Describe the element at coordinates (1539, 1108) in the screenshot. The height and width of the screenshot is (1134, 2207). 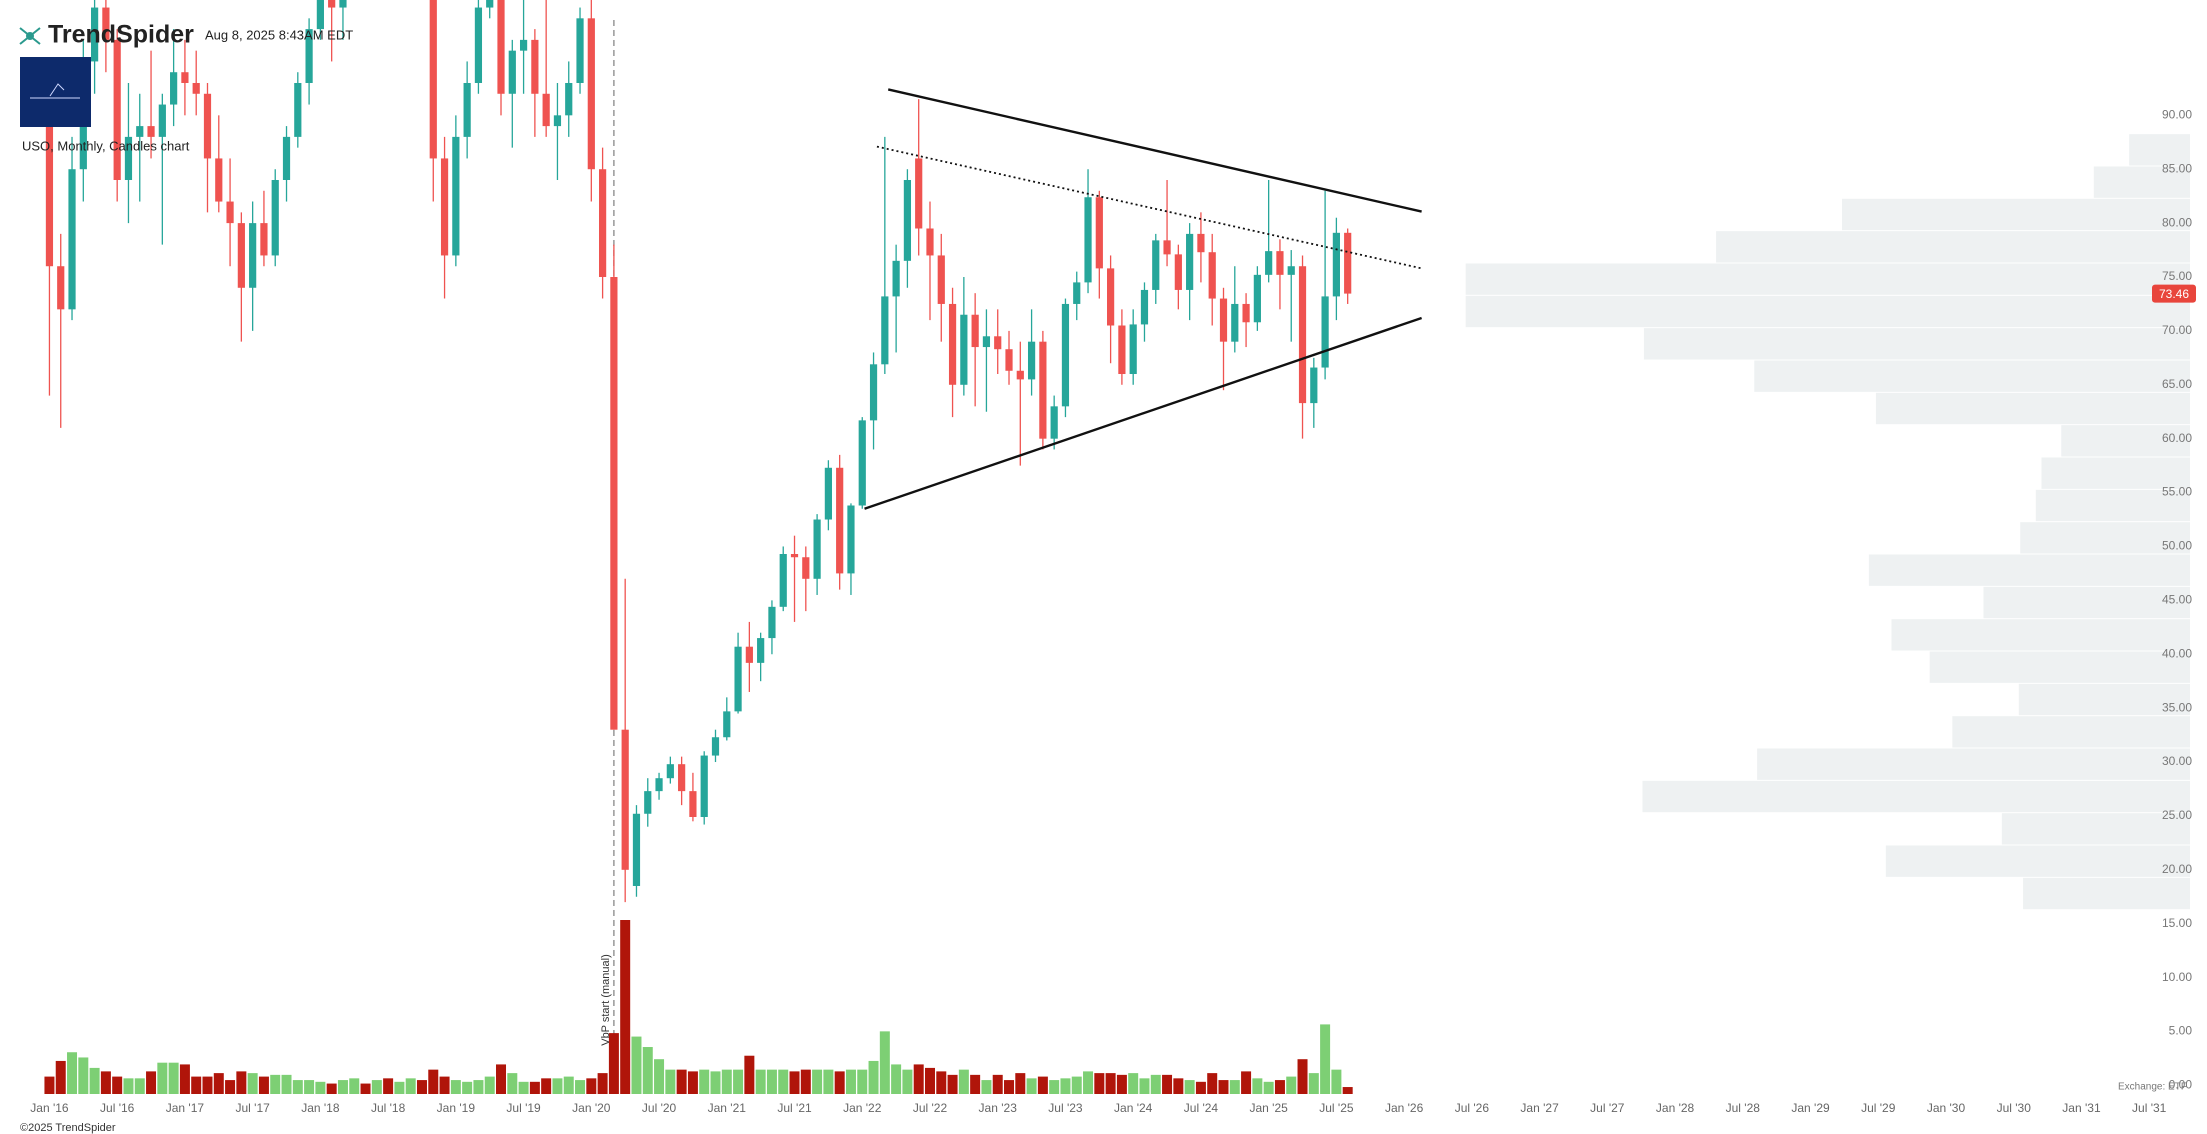
I see `x-tick-label: Jan '27` at that location.